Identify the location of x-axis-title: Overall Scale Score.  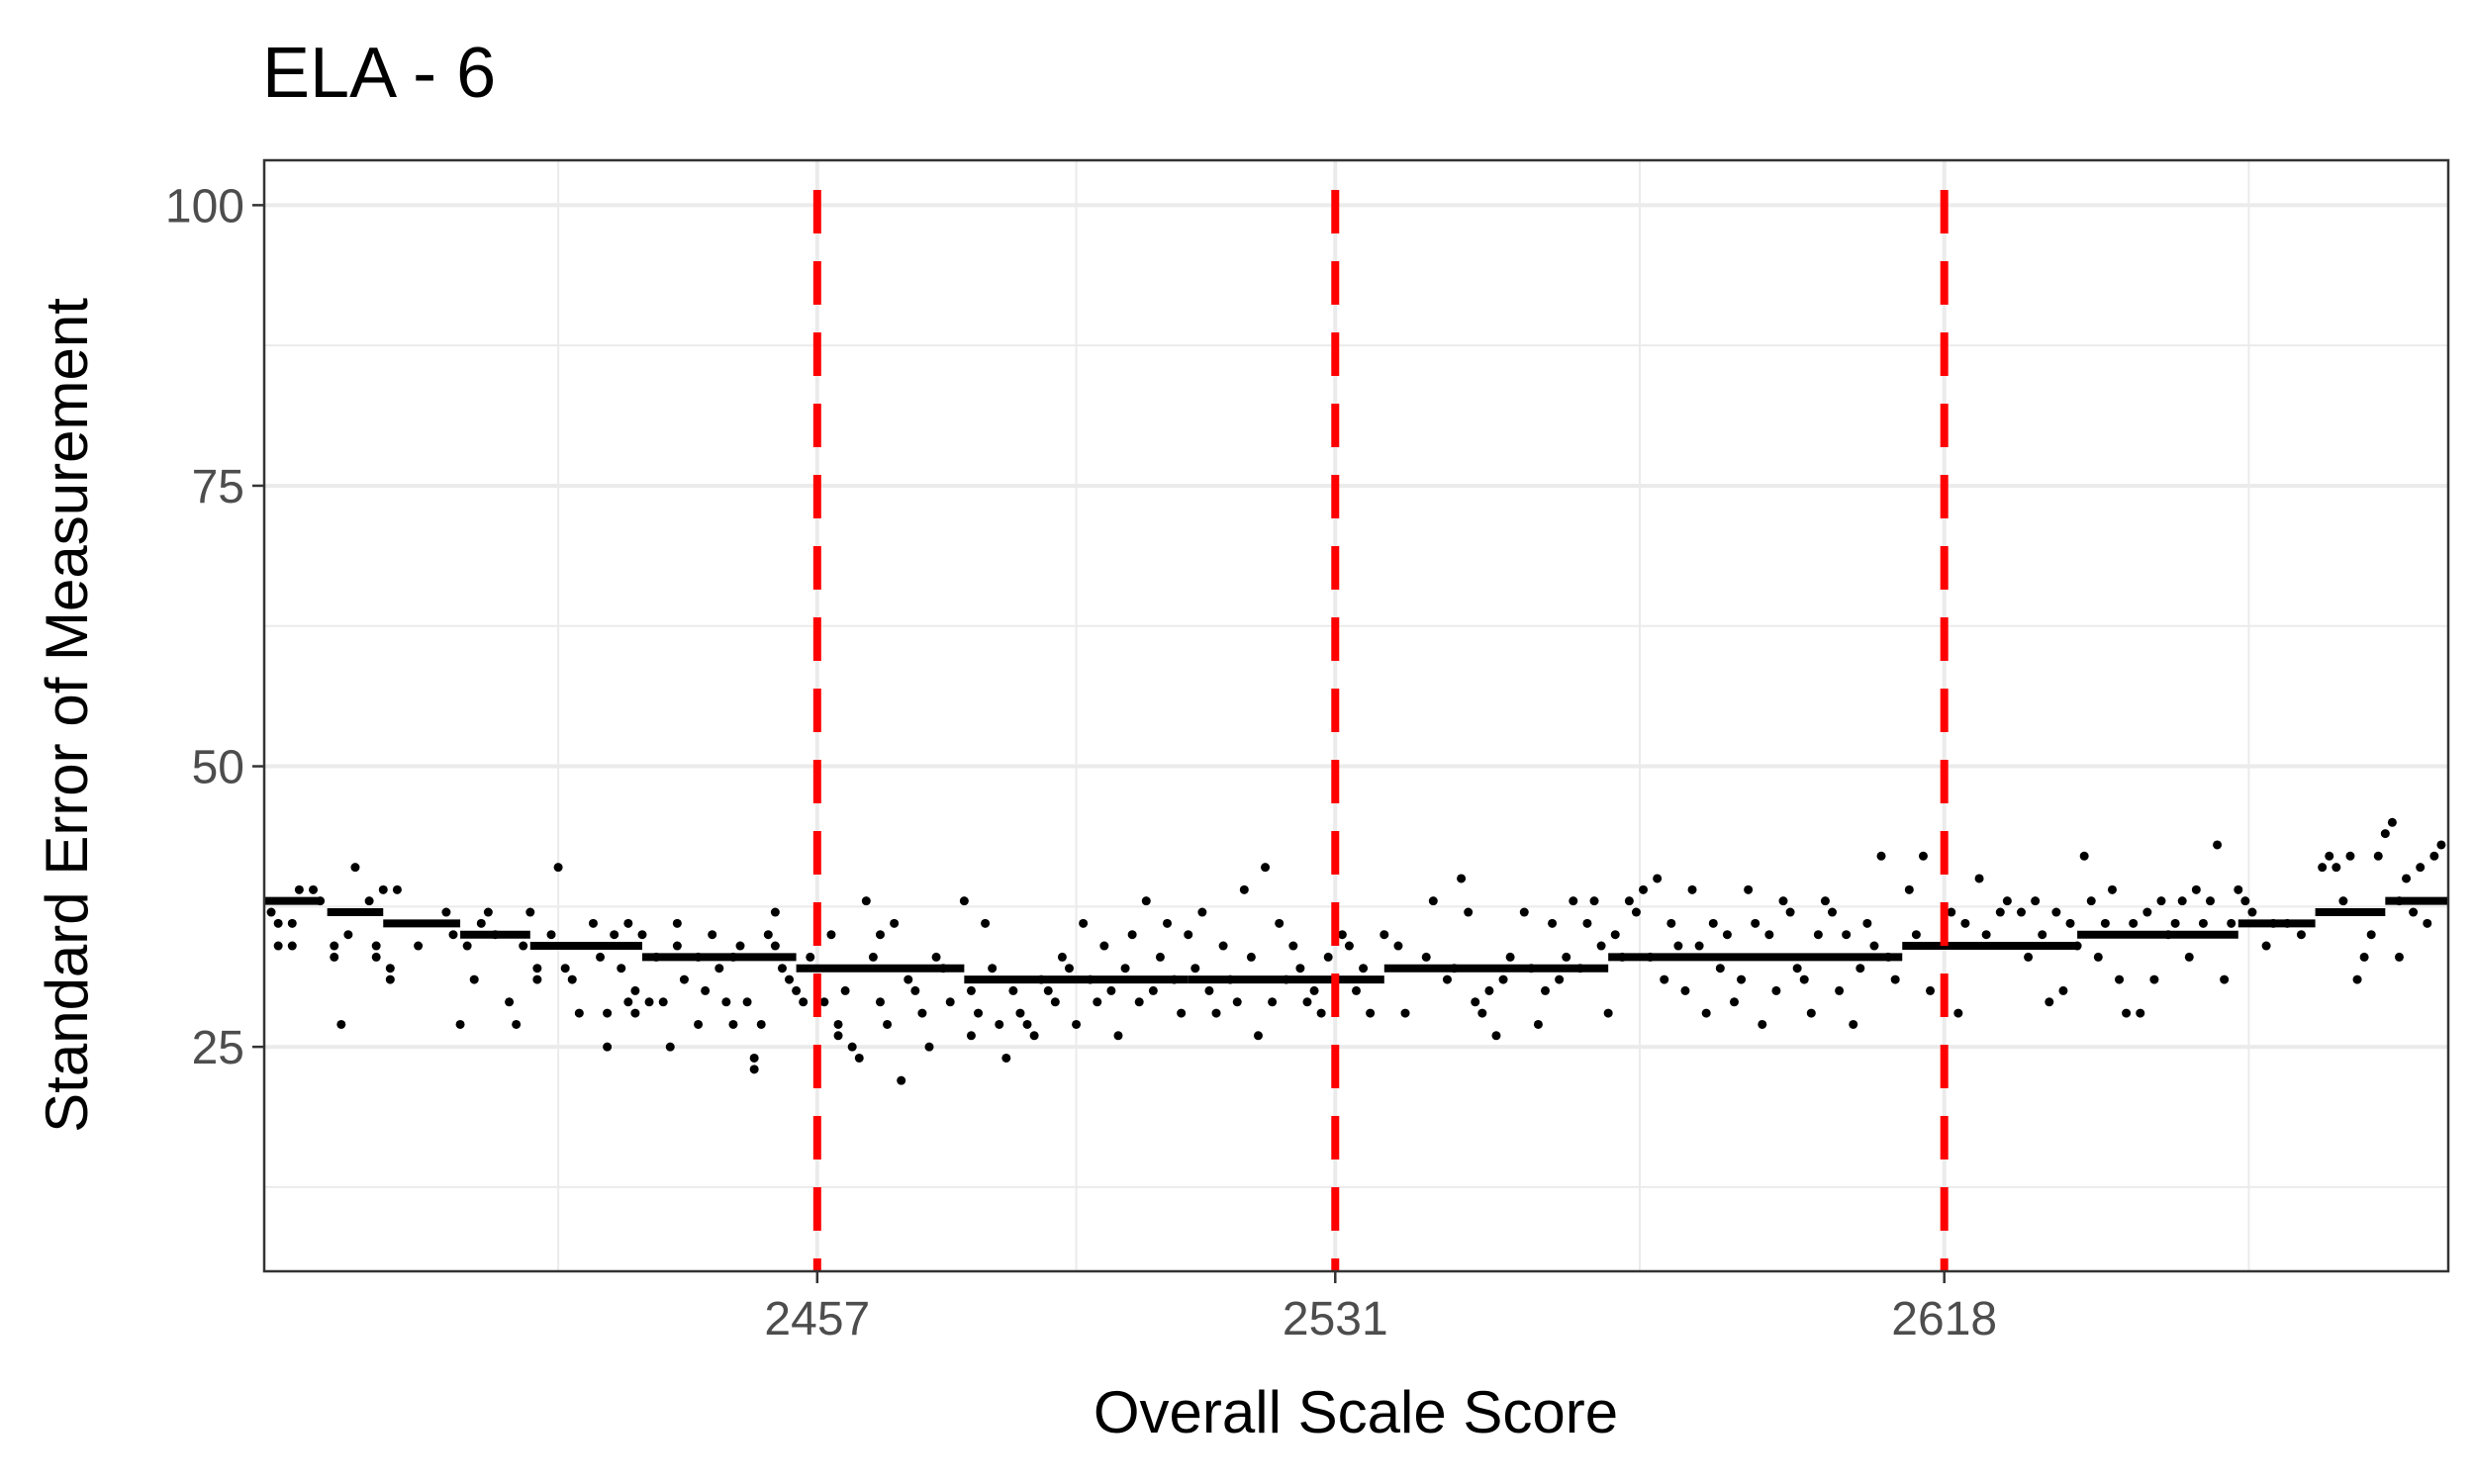
(1356, 1412).